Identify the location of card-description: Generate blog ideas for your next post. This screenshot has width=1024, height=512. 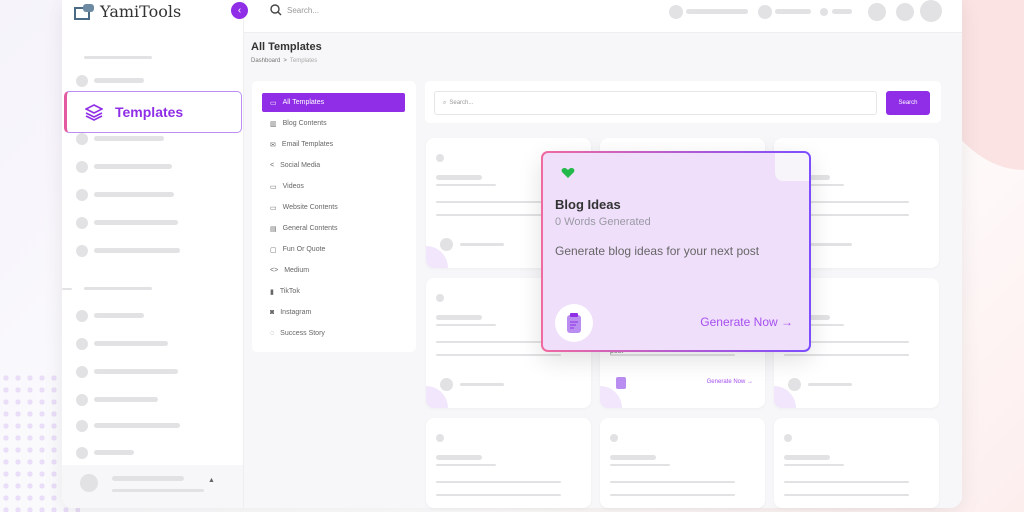
(657, 251).